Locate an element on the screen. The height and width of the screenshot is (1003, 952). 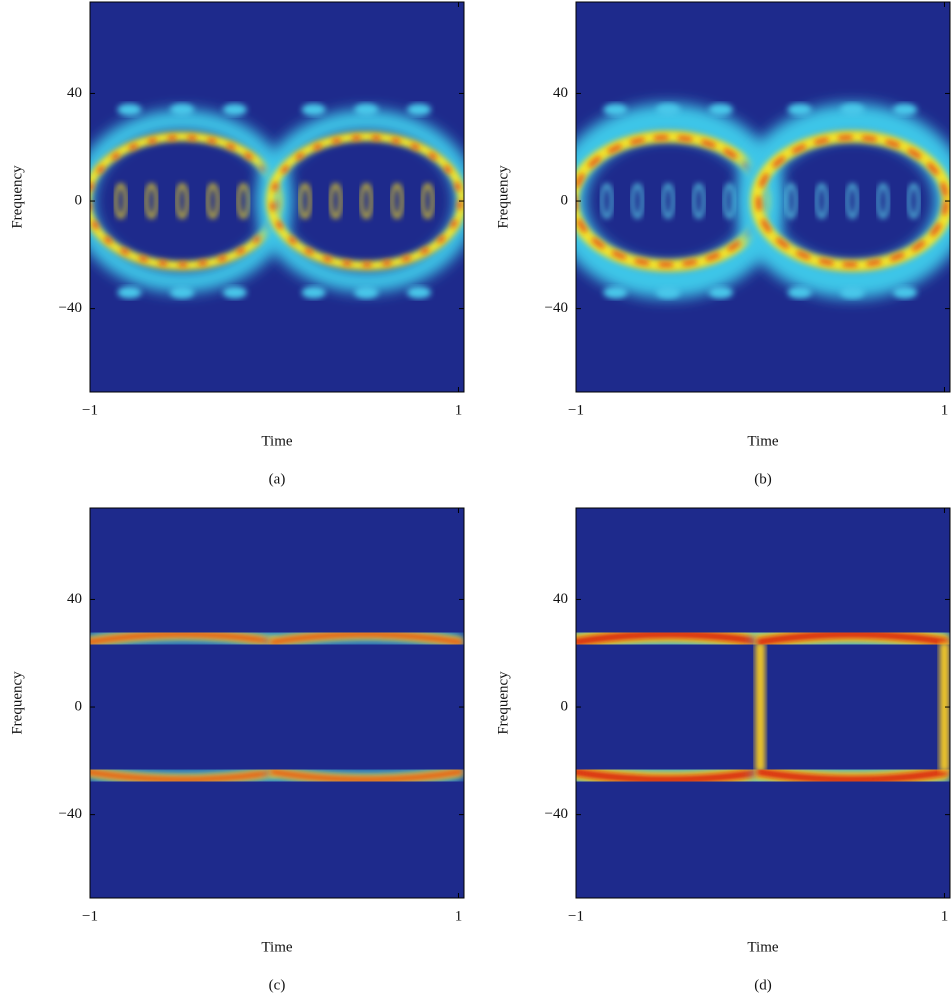
panel-caption: (c) is located at coordinates (277, 985).